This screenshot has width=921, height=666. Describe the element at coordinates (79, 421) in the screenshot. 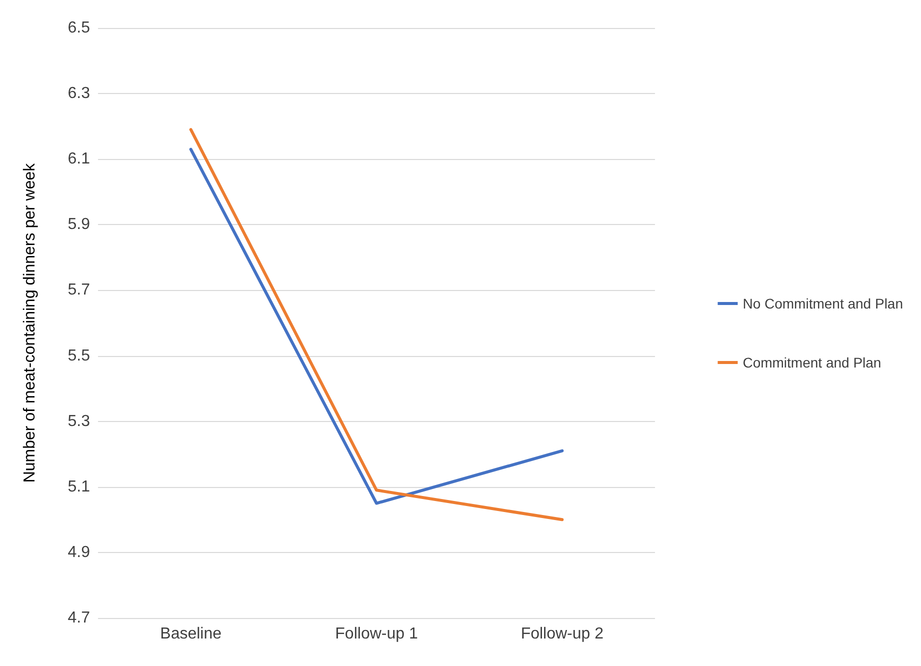

I see `y-tick-label: 5.3` at that location.